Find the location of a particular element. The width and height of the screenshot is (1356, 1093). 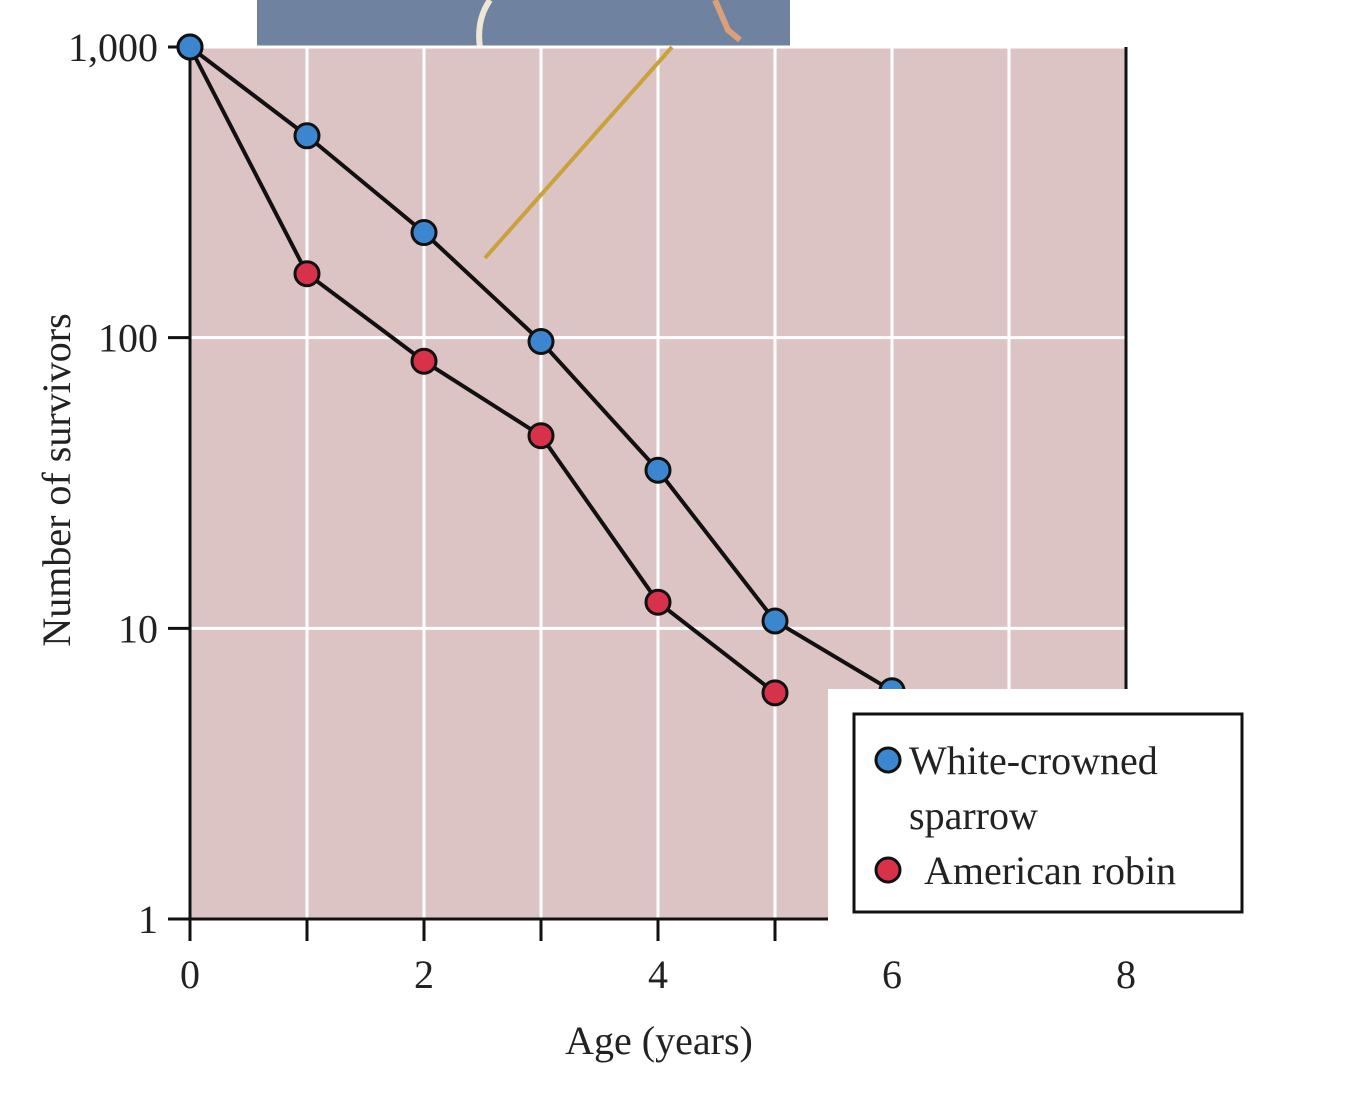

y-axis-label: Number of survivors is located at coordinates (56, 479).